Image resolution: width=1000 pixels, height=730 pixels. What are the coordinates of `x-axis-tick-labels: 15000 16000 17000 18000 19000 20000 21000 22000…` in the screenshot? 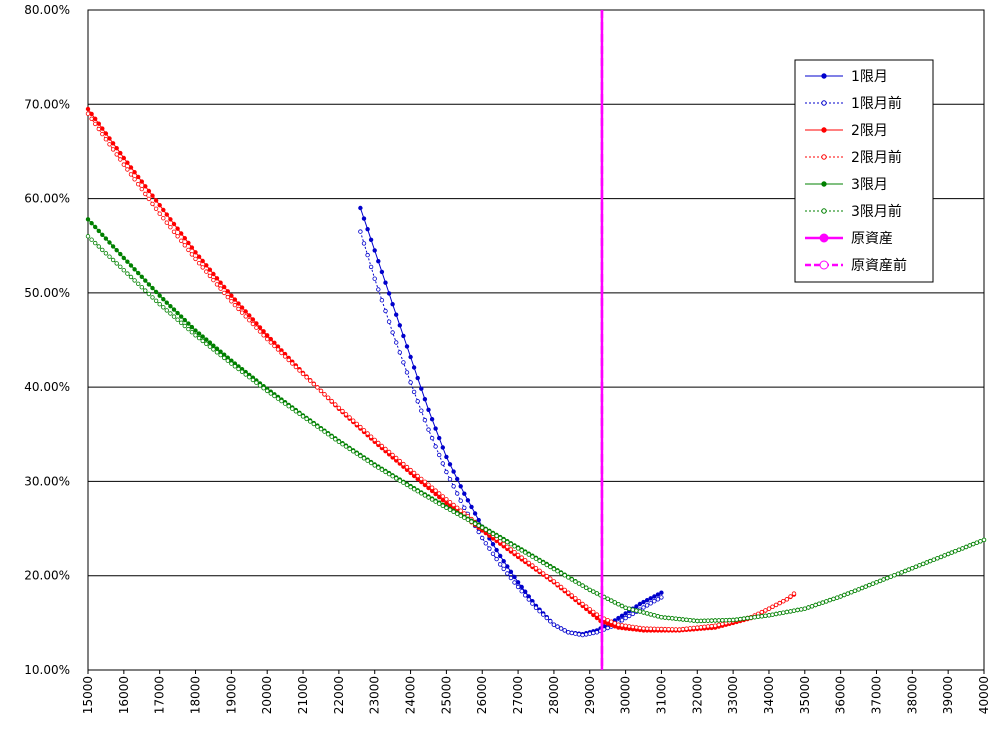 It's located at (536, 692).